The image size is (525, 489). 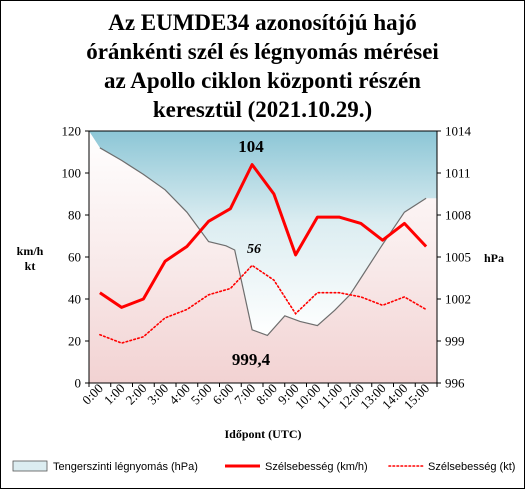 What do you see at coordinates (262, 22) in the screenshot?
I see `title-line-1: Az EUMDE34 azonosítójú hajó` at bounding box center [262, 22].